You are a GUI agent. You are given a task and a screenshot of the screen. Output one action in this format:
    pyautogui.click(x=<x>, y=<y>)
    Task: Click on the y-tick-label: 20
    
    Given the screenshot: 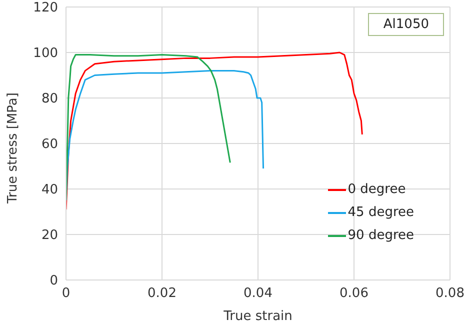 What is the action you would take?
    pyautogui.click(x=49, y=236)
    